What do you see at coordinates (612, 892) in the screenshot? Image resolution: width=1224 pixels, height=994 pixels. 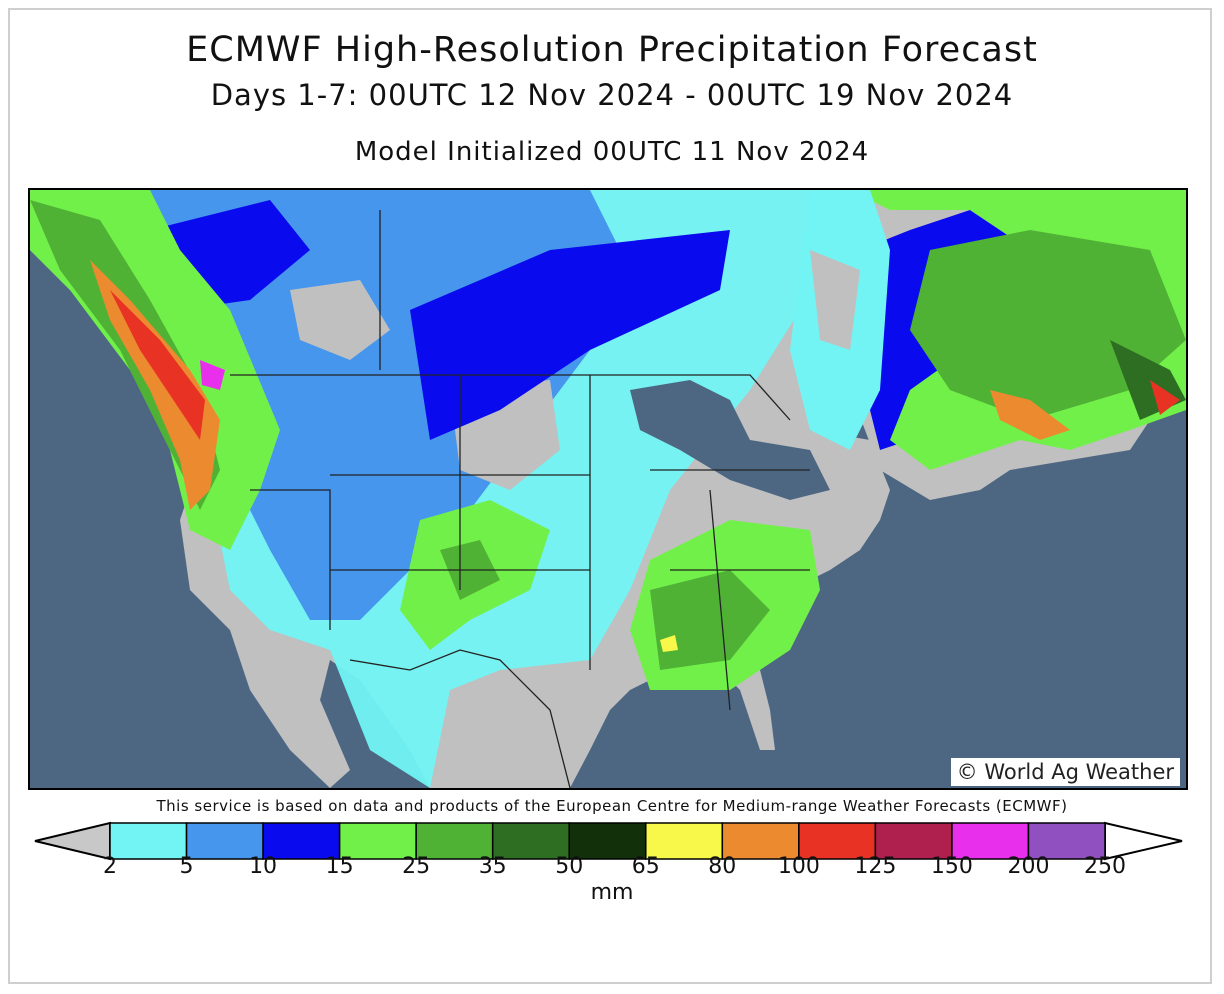 I see `legend-unit: mm` at bounding box center [612, 892].